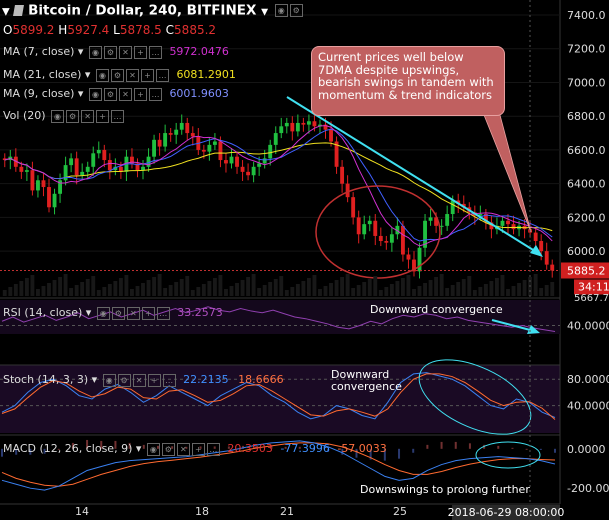 The width and height of the screenshot is (609, 520). Describe the element at coordinates (152, 12) in the screenshot. I see `symbol-title: ▼ Bitcoin / Dollar, 240, BITFINEX ▼ ◉ ⚙` at that location.